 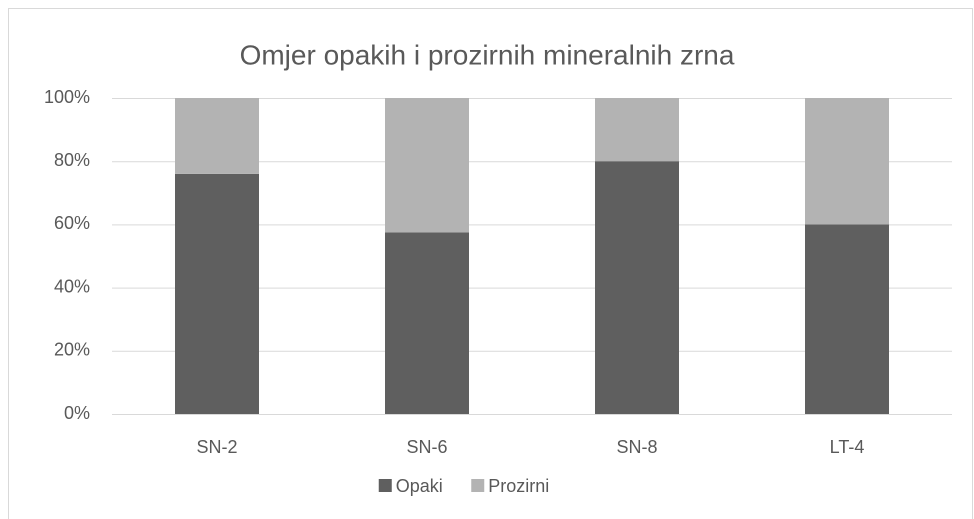 I want to click on x-tick-label: SN-8, so click(x=636, y=447).